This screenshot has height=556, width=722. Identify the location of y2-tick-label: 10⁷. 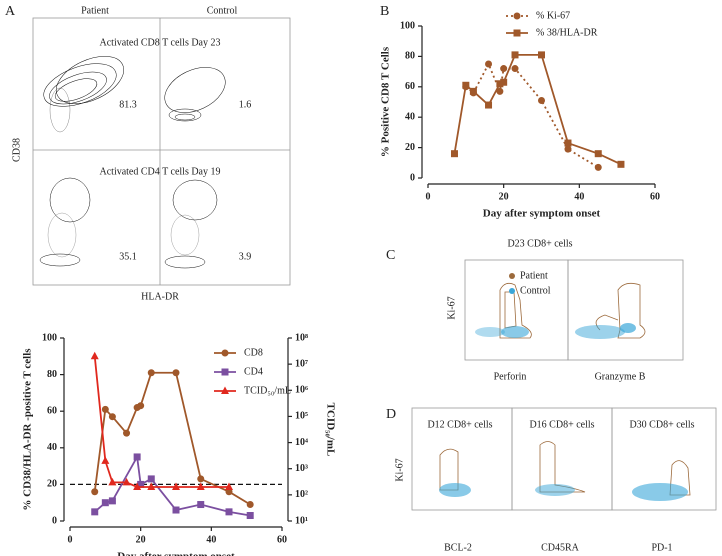
(301, 363).